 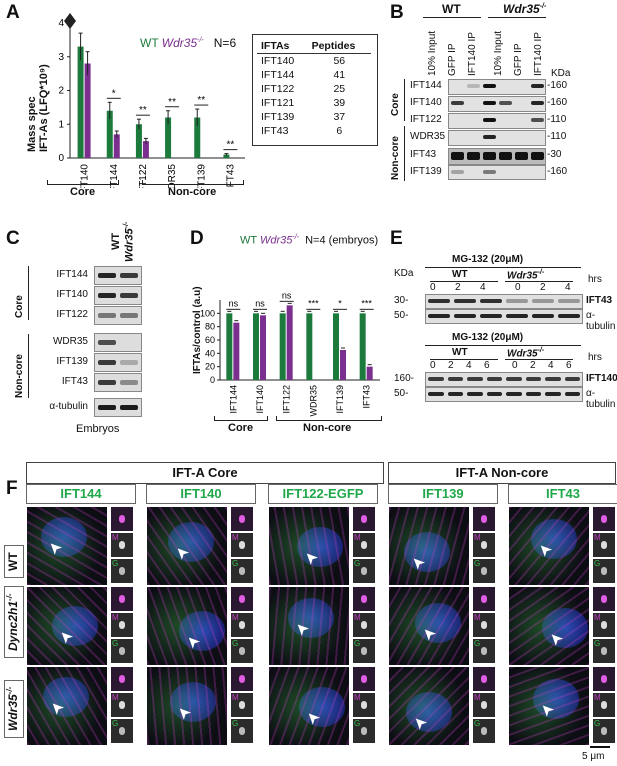 What do you see at coordinates (67, 546) in the screenshot?
I see `micrograph-IFT144-WT: ➤` at bounding box center [67, 546].